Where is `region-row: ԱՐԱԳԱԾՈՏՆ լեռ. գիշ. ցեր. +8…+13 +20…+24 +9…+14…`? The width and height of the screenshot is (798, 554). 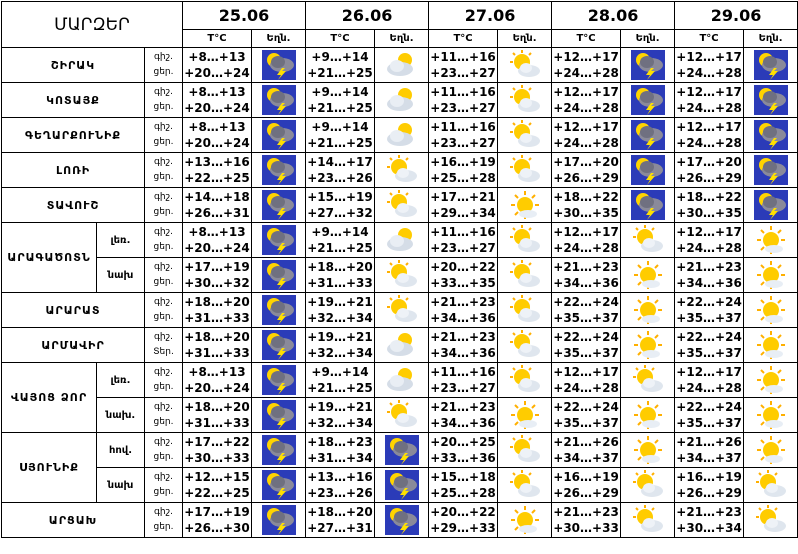
region-row: ԱՐԱԳԱԾՈՏՆ լեռ. գիշ. ցեր. +8…+13 +20…+24 +9…+14… is located at coordinates (399, 257).